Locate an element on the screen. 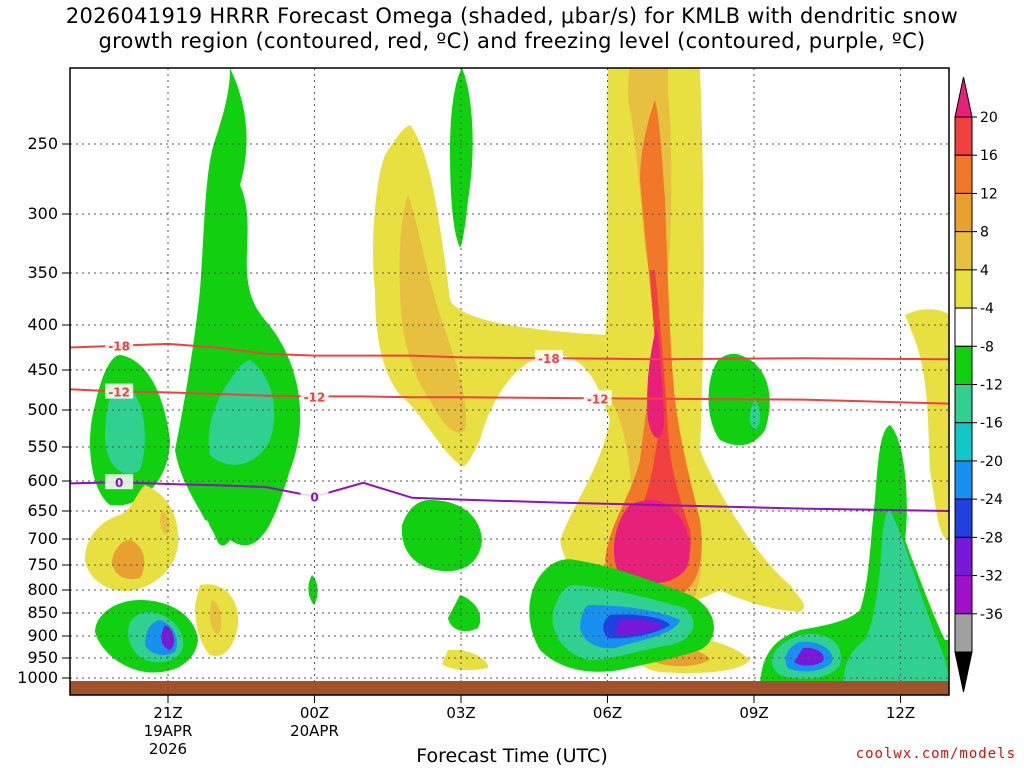 The image size is (1024, 768). x-tick-label: 00Z is located at coordinates (314, 713).